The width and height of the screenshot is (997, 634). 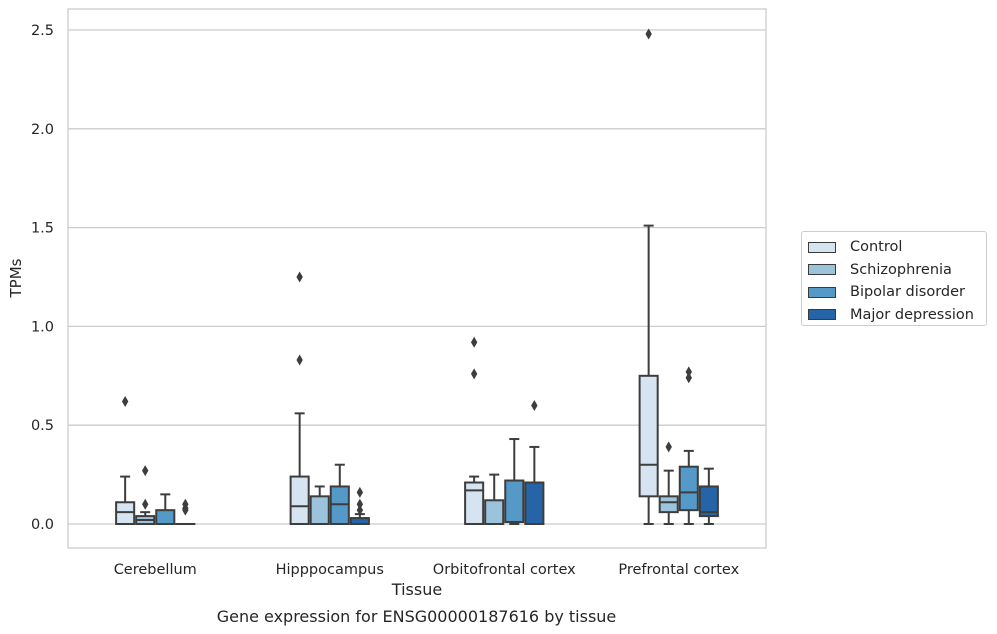 I want to click on y-tick-labels: 0.0 0.5 1.0 1.5 2.0 2.5, so click(x=42, y=278).